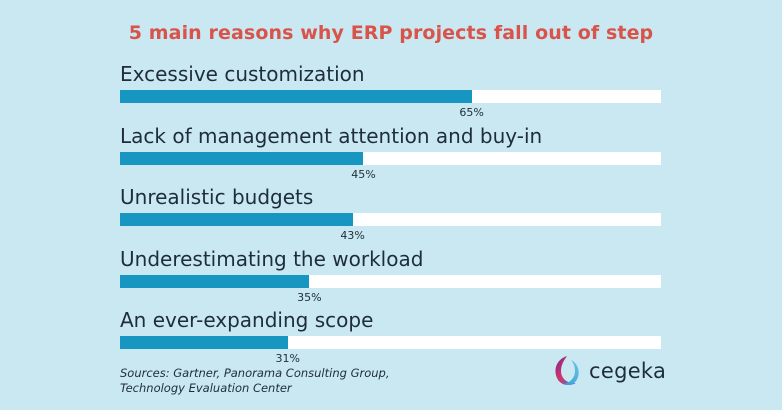  What do you see at coordinates (242, 74) in the screenshot?
I see `category-label: Excessive customization` at bounding box center [242, 74].